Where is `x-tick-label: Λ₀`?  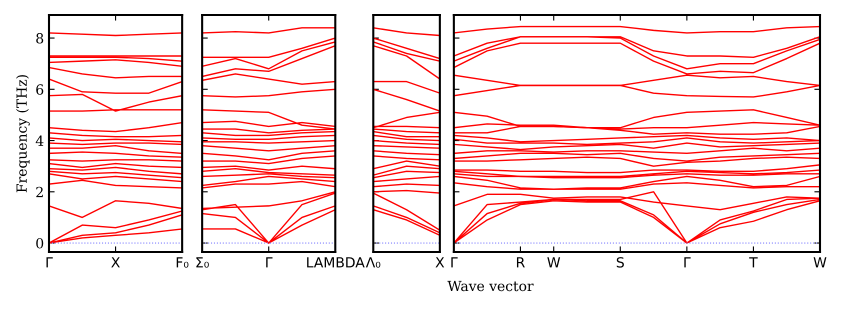 x-tick-label: Λ₀ is located at coordinates (373, 262).